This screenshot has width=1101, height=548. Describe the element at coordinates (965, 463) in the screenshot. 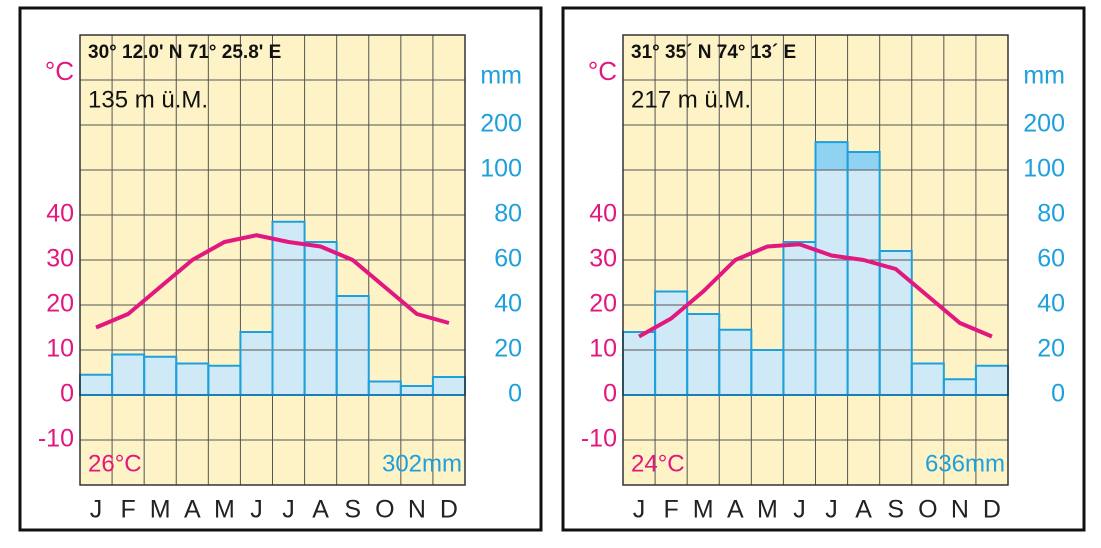

I see `annual-precipitation: 636mm` at that location.